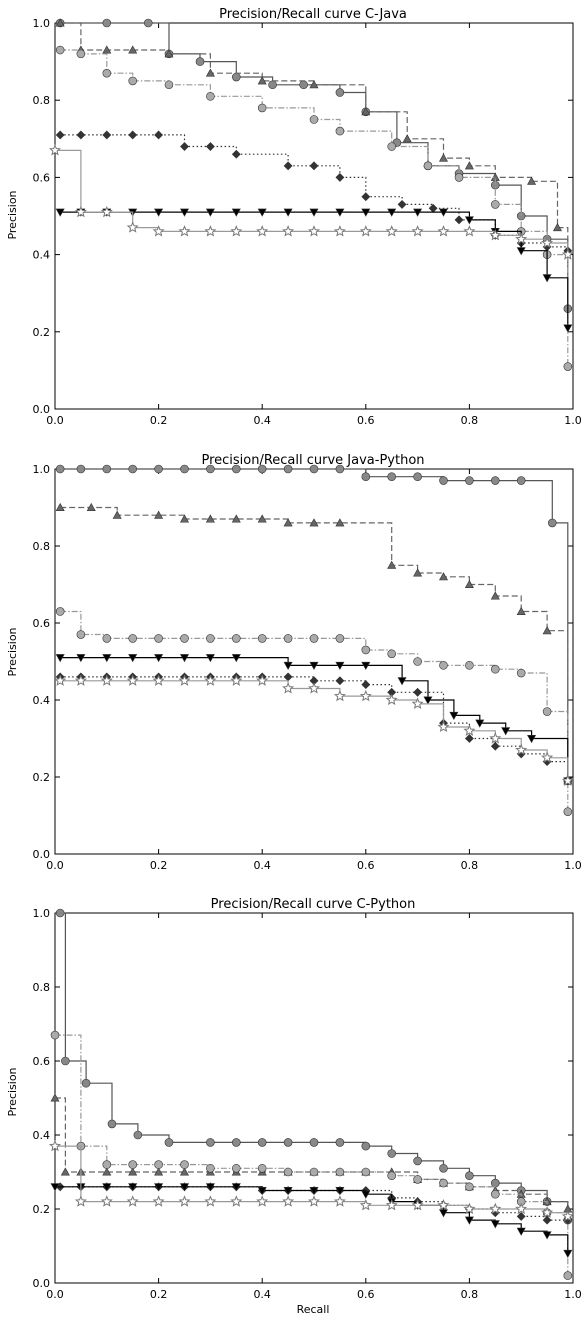  I want to click on data-point-s2-p4, so click(169, 85).